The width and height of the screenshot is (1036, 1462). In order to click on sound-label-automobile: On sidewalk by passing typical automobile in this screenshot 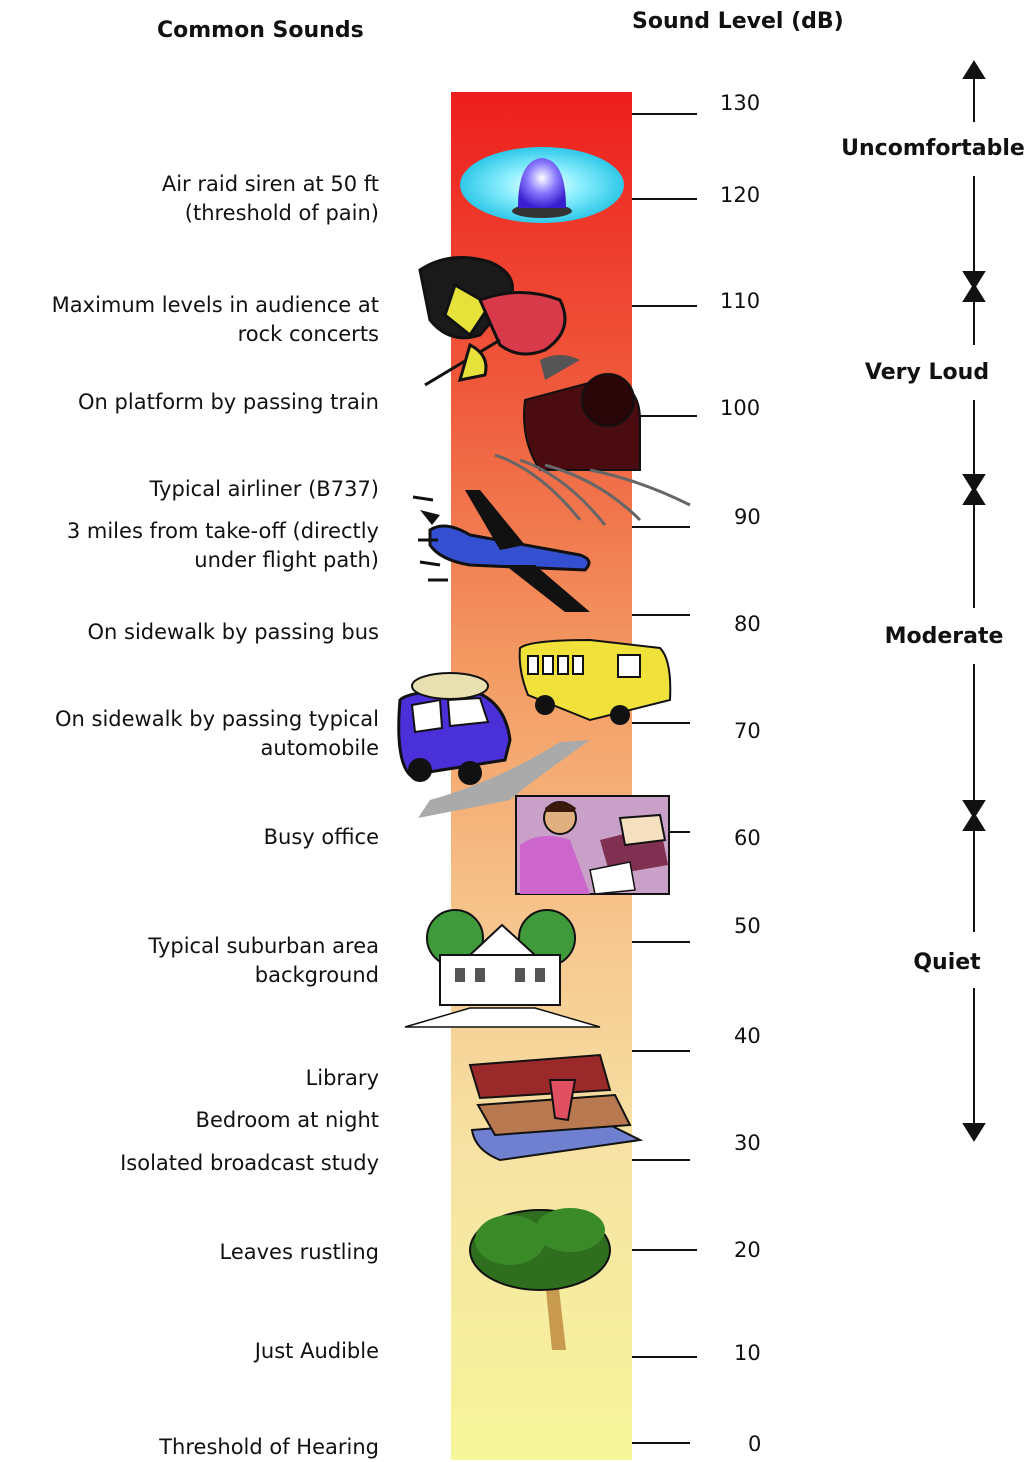, I will do `click(217, 733)`.